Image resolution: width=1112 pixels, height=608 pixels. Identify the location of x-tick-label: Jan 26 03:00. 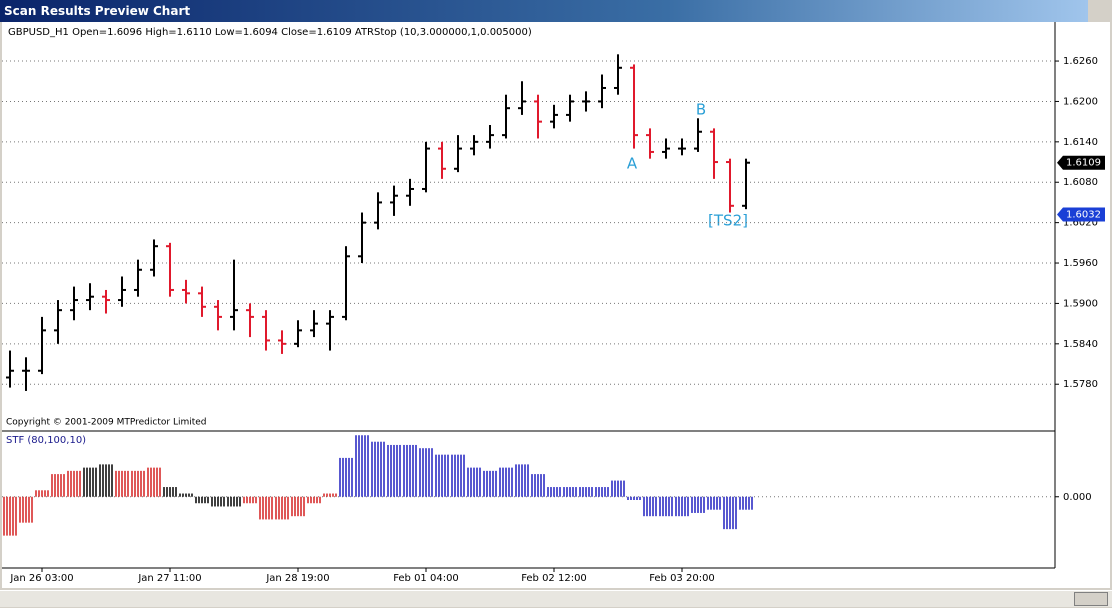
(41, 578).